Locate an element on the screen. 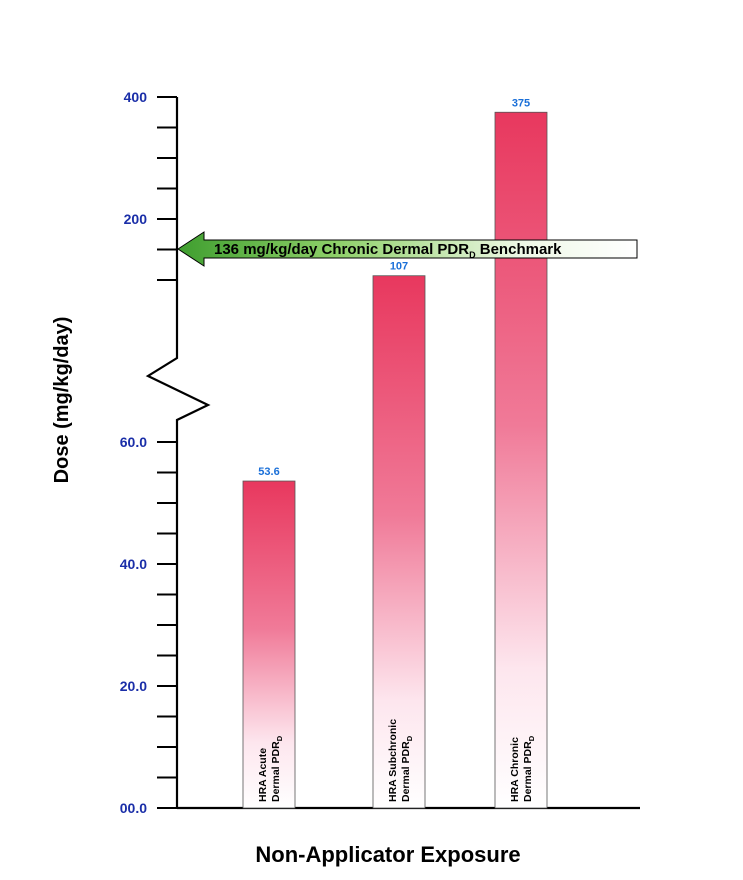 Image resolution: width=743 pixels, height=880 pixels. y-tick-label: 200 is located at coordinates (136, 219).